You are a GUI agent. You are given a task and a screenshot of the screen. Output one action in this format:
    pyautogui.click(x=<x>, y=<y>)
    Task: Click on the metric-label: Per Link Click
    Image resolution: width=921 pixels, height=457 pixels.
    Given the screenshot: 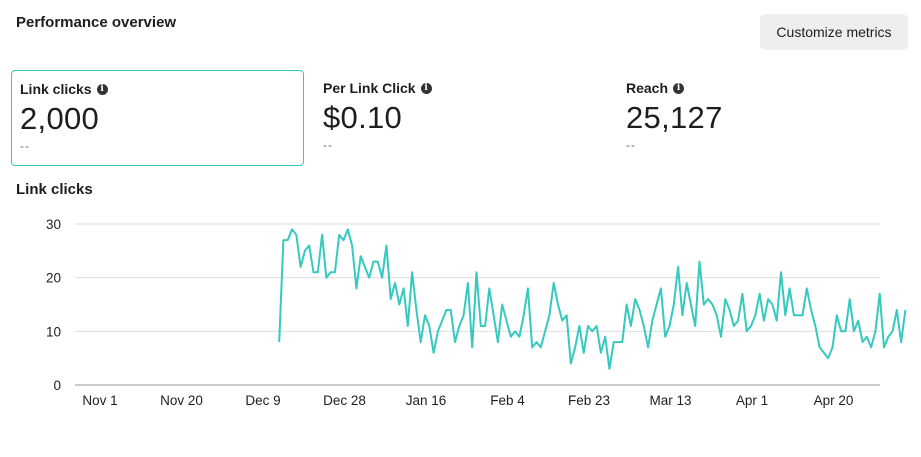 What is the action you would take?
    pyautogui.click(x=369, y=88)
    